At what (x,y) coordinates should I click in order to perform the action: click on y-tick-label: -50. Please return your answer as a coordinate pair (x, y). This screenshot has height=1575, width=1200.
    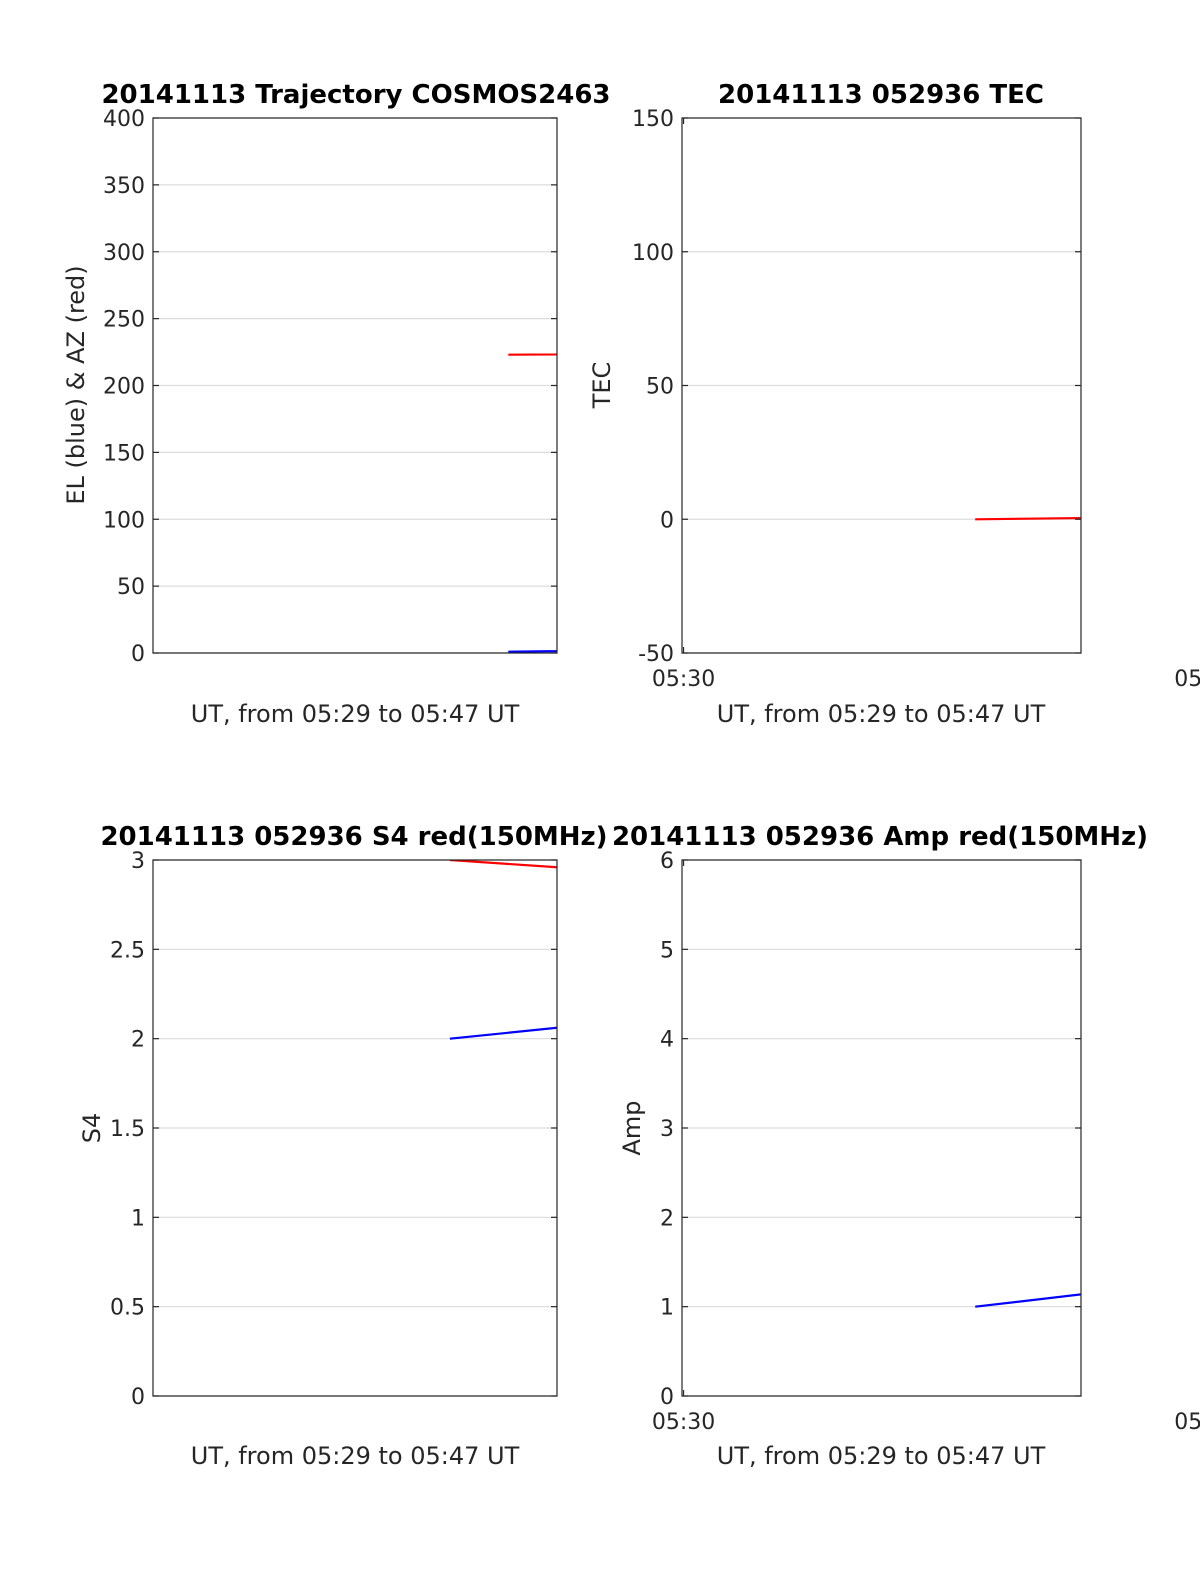
    Looking at the image, I should click on (656, 654).